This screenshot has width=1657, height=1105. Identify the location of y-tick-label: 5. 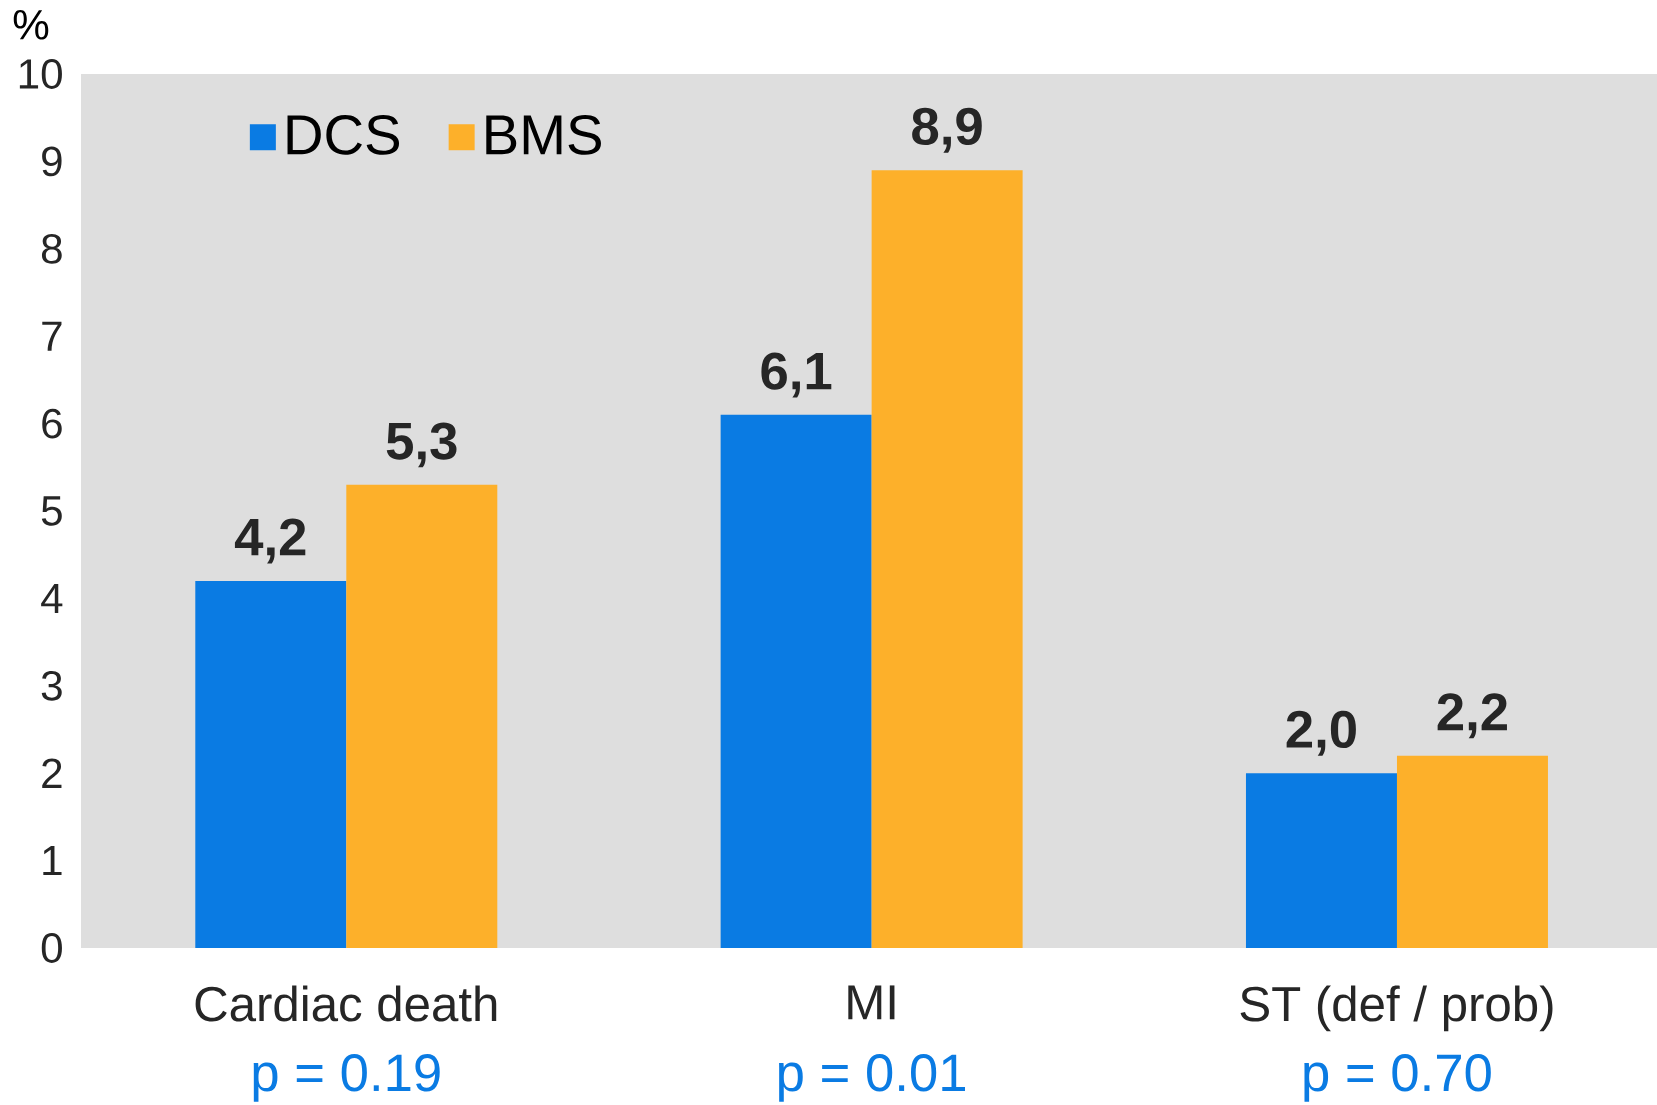
(51, 511).